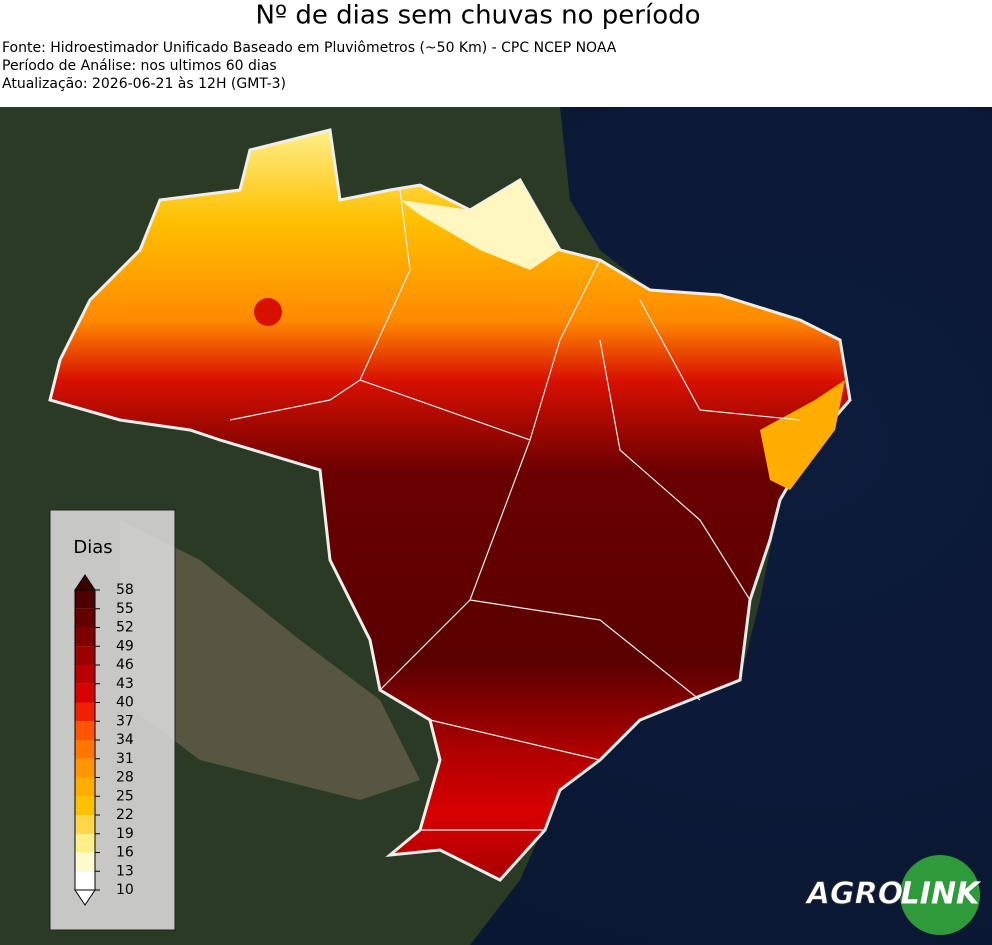  Describe the element at coordinates (480, 225) in the screenshot. I see `dry-zone` at that location.